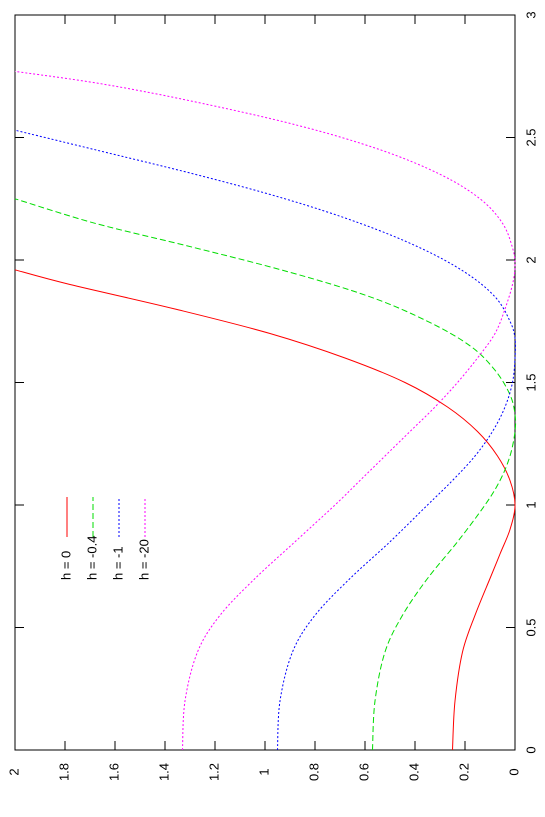 Image resolution: width=545 pixels, height=817 pixels. Describe the element at coordinates (213, 772) in the screenshot. I see `y-tick-label: 1.2` at that location.